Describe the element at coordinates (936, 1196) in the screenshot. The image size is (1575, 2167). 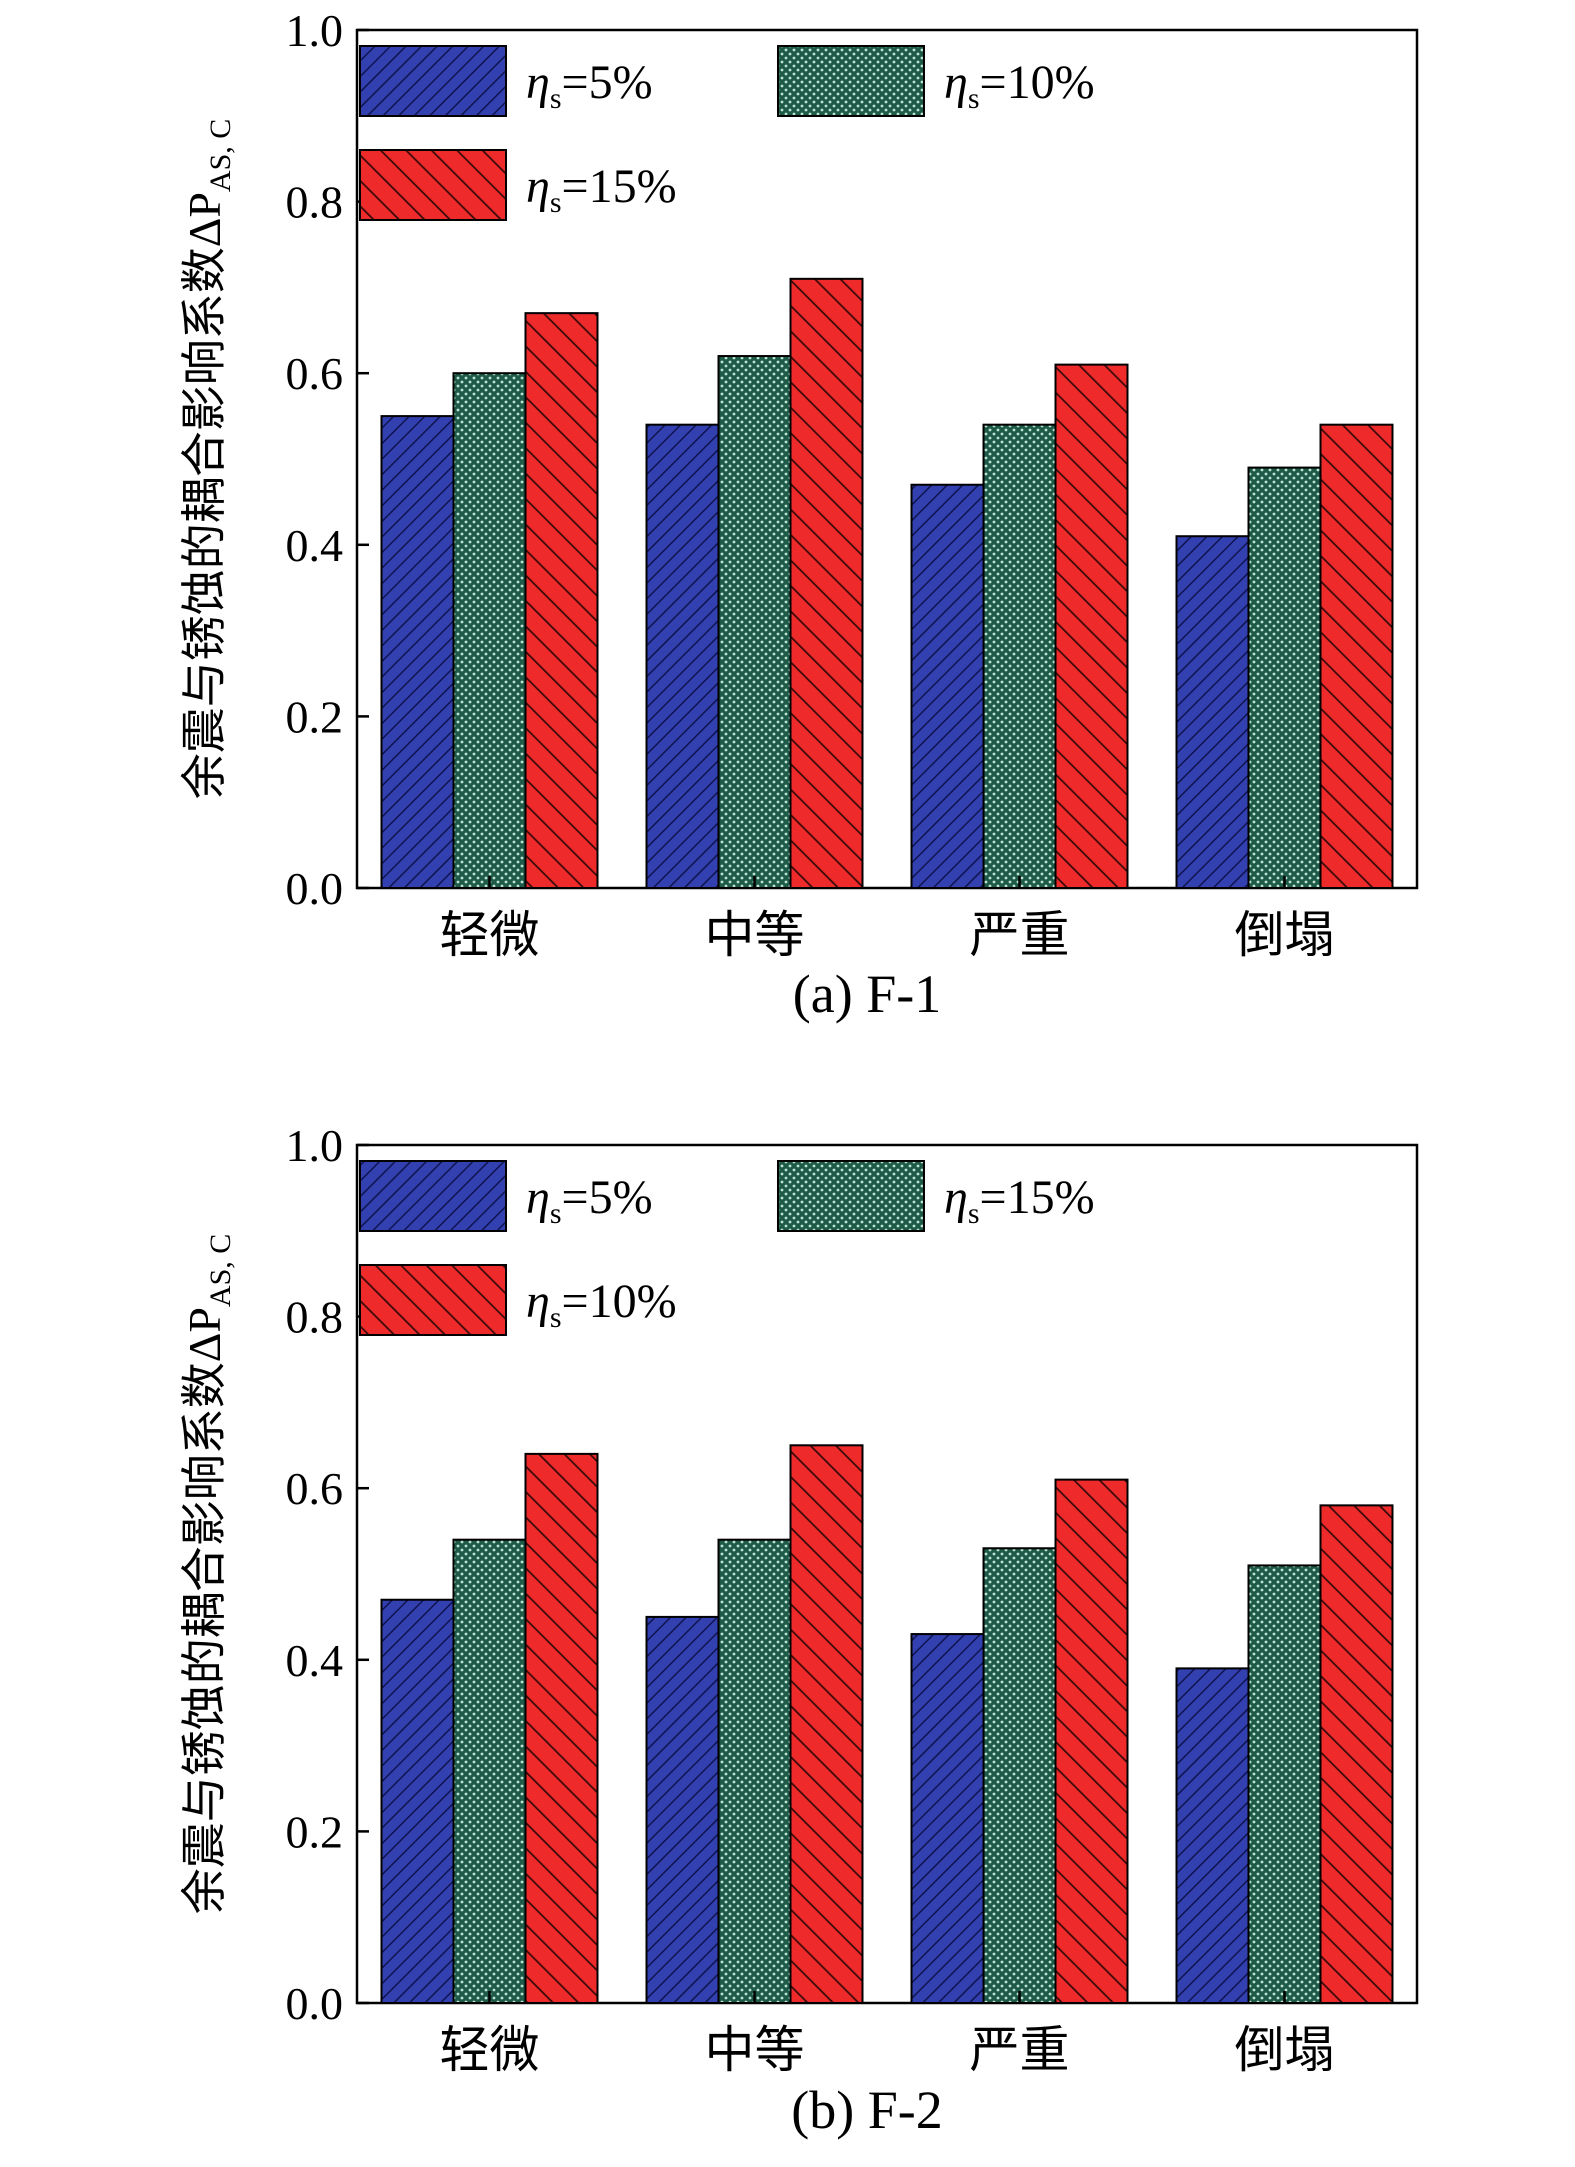
I see `legend-entry-1: ηs=15%` at that location.